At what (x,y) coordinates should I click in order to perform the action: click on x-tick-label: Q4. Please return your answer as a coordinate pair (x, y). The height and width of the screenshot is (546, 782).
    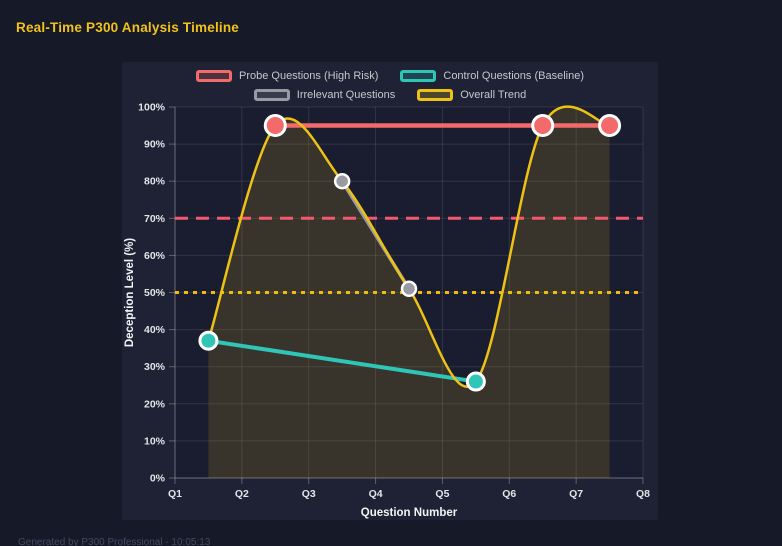
    Looking at the image, I should click on (376, 494).